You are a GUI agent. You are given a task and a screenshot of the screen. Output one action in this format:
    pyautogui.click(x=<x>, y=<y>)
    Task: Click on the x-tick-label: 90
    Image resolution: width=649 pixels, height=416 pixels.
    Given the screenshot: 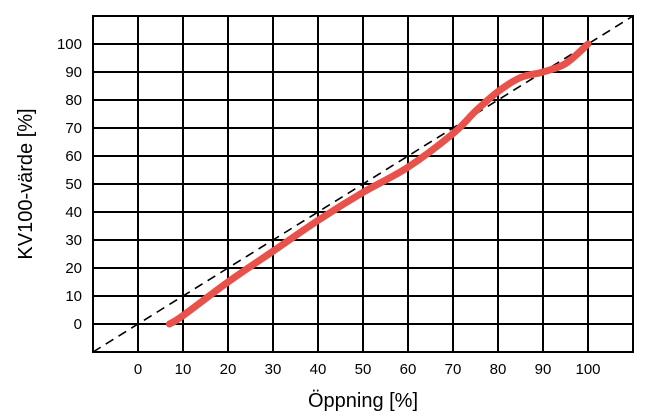 What is the action you would take?
    pyautogui.click(x=543, y=369)
    